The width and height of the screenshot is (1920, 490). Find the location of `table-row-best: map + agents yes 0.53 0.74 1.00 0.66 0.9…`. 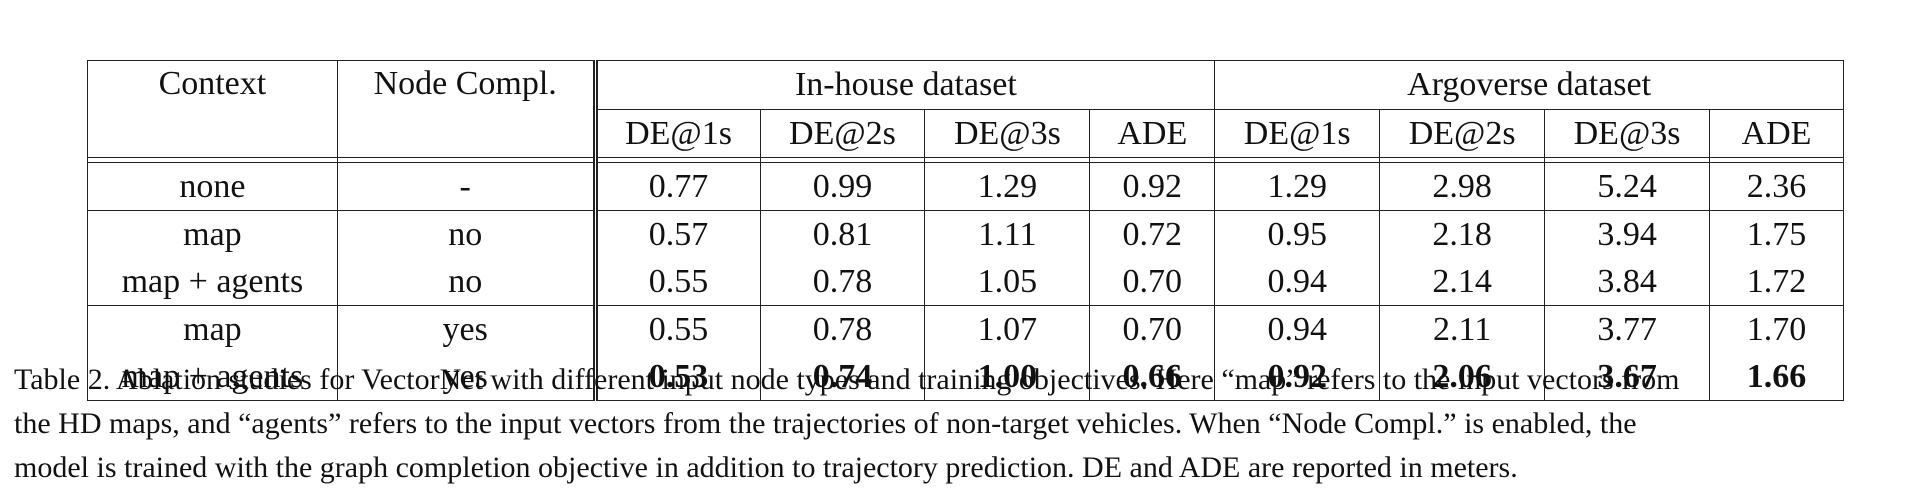

table-row-best: map + agents yes 0.53 0.74 1.00 0.66 0.9… is located at coordinates (965, 377).